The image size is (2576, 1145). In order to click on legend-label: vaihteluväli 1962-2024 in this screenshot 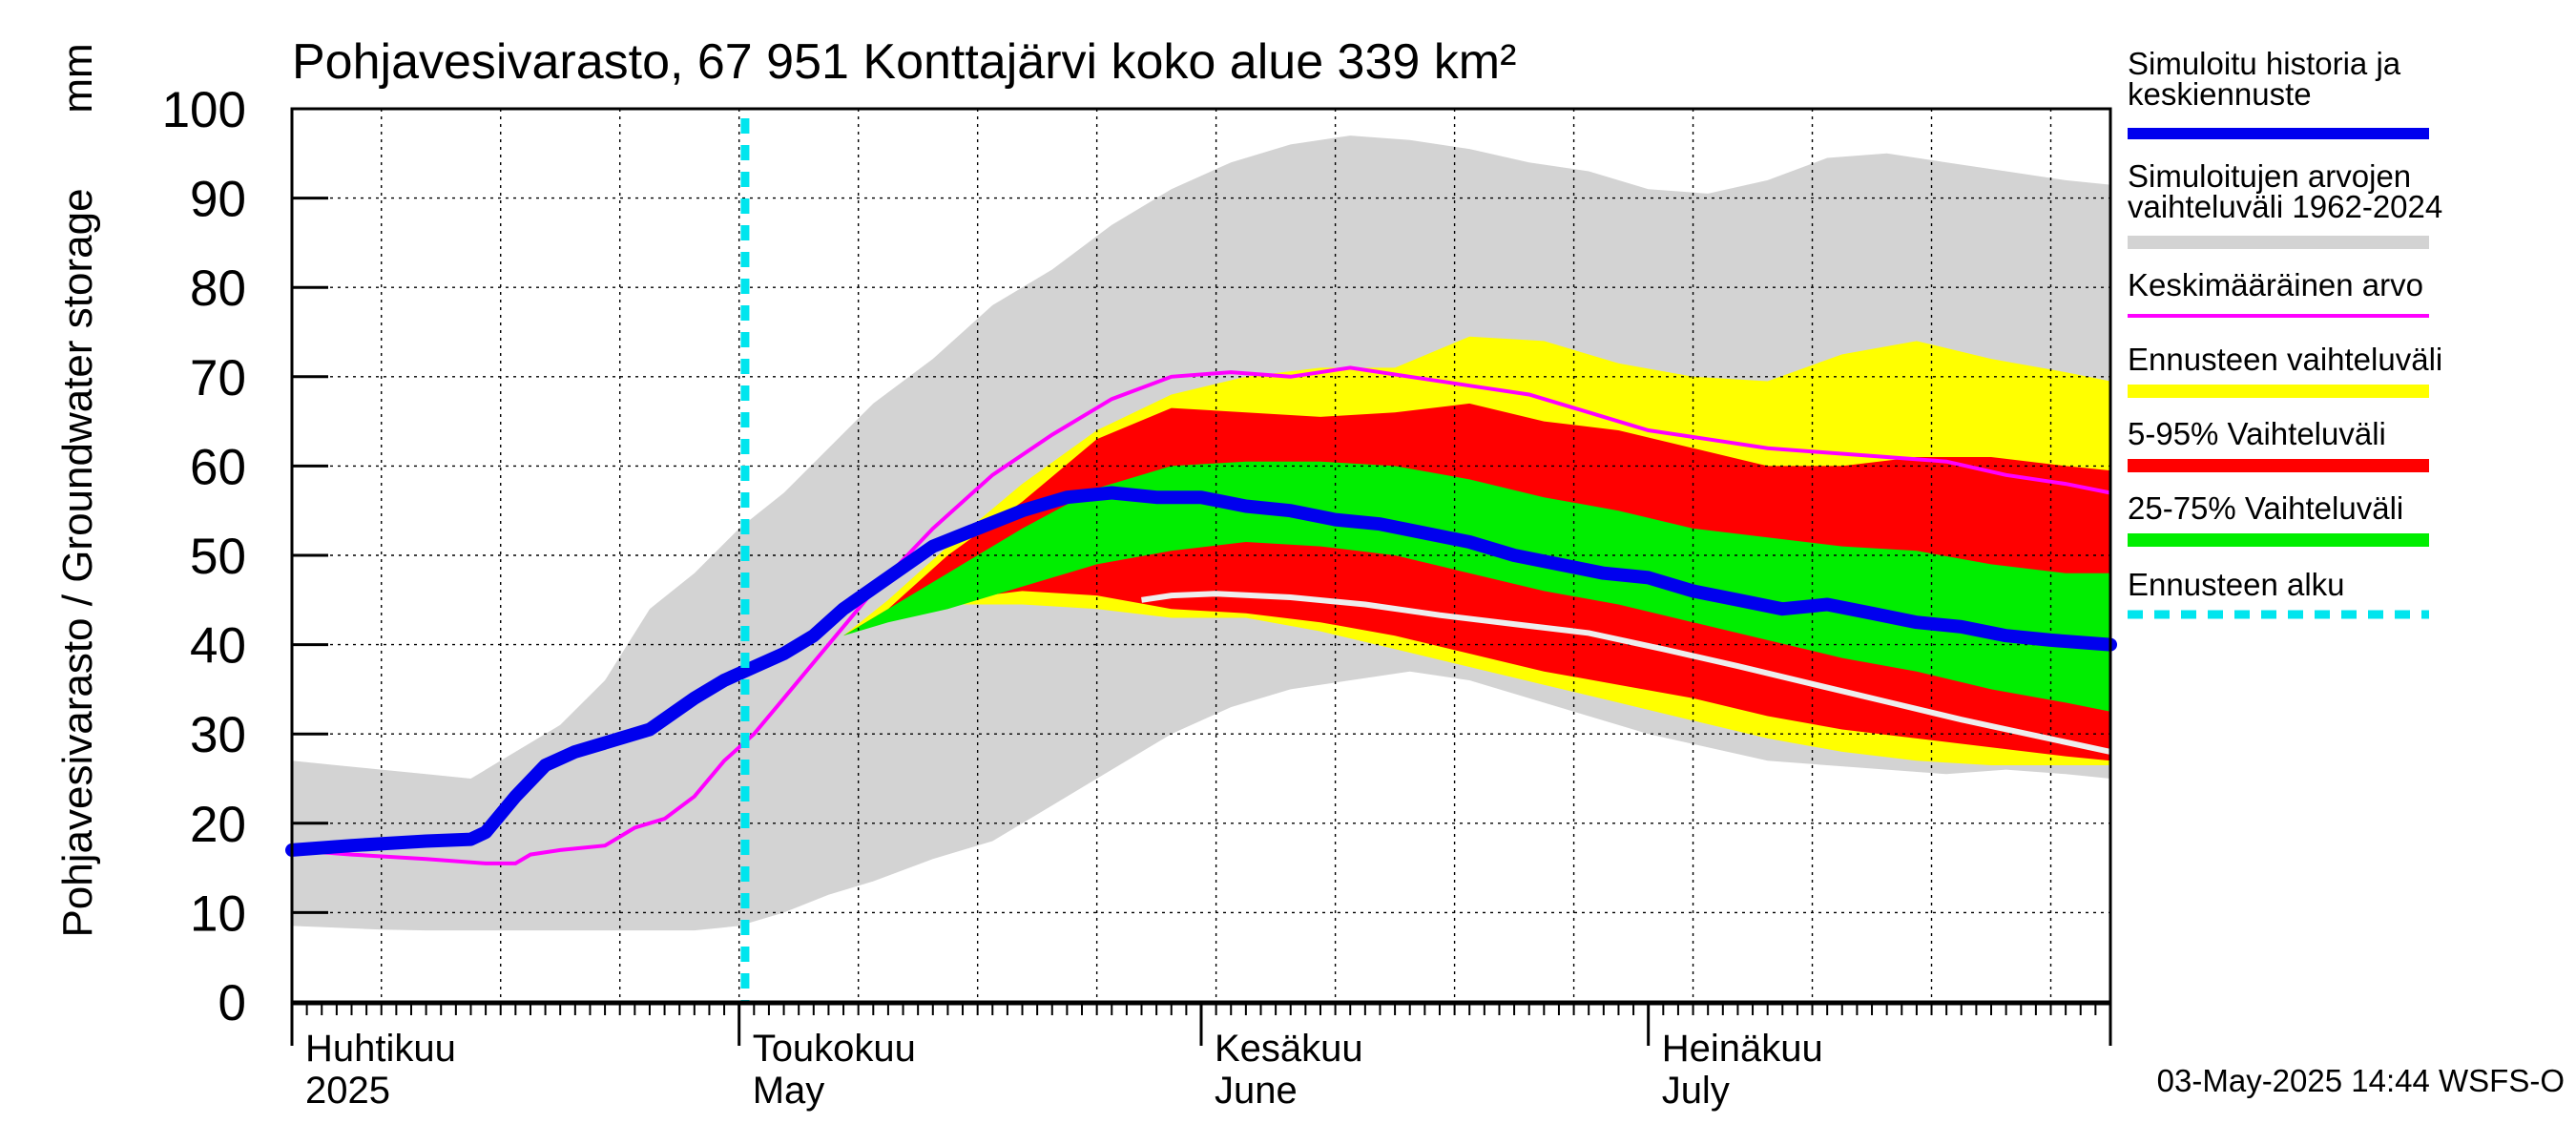, I will do `click(2285, 206)`.